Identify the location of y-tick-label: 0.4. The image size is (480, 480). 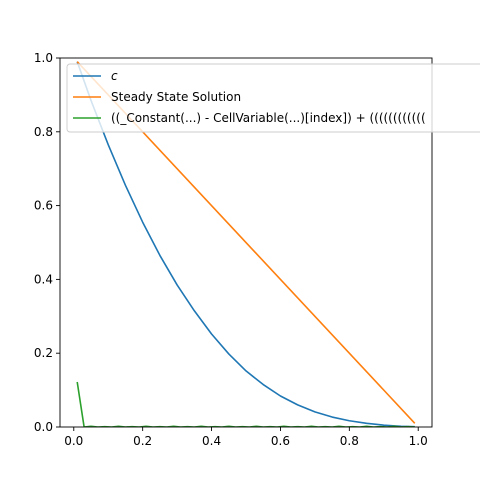
(43, 279).